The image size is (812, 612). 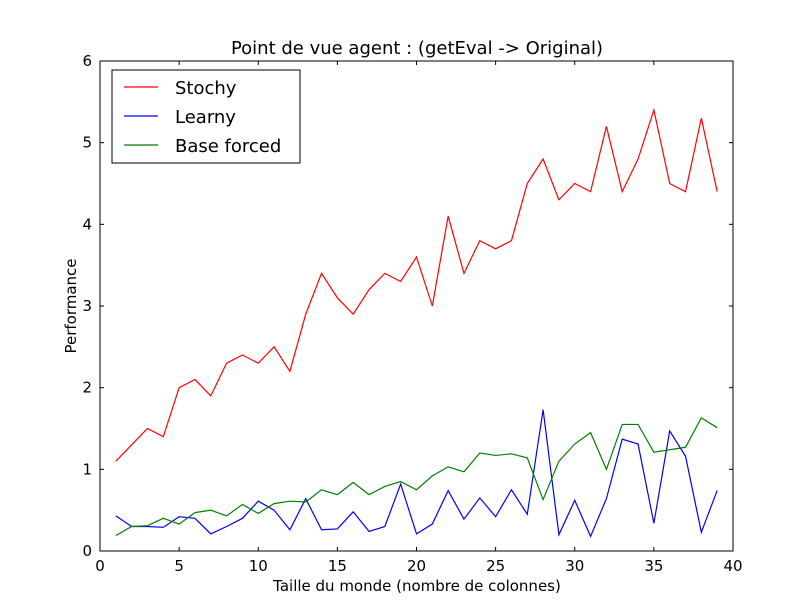 I want to click on y-tick-label: 5, so click(x=87, y=143).